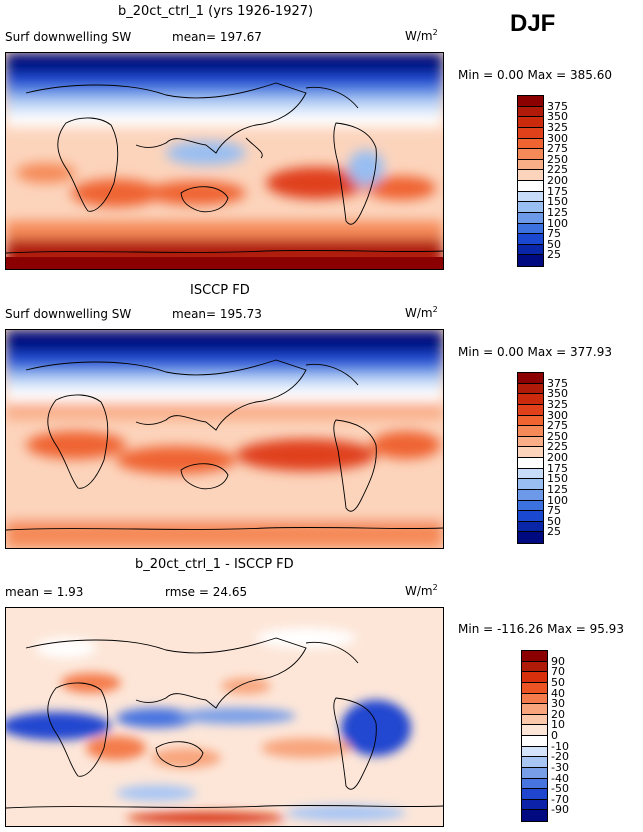  I want to click on colorbar-label: 325, so click(557, 404).